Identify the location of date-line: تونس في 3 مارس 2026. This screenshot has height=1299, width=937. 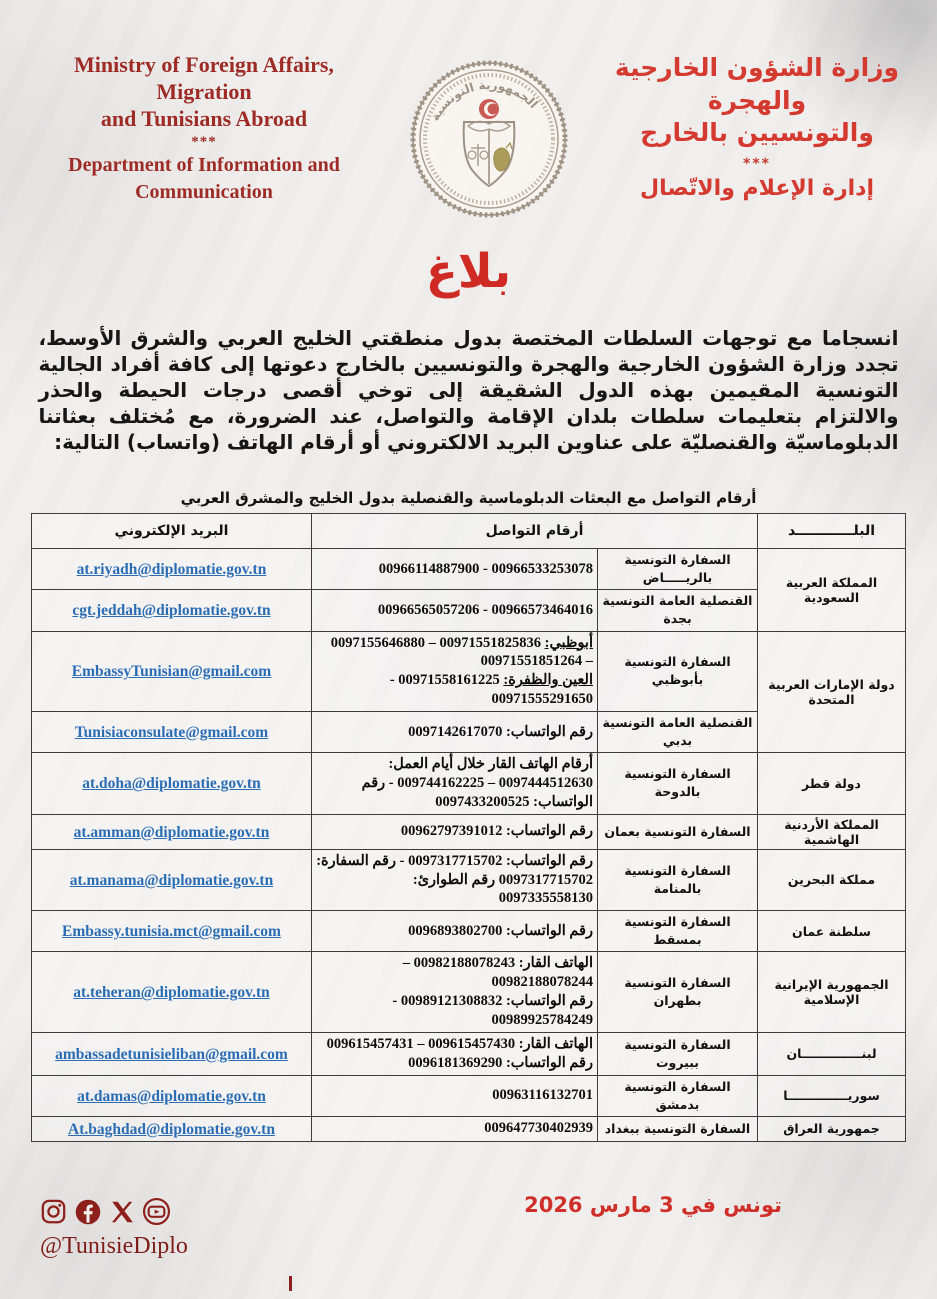
(653, 1205).